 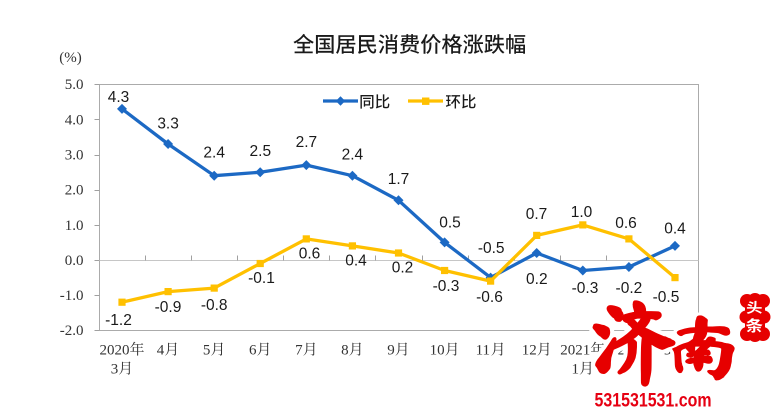 I want to click on svg-text: 3.3, so click(x=168, y=123).